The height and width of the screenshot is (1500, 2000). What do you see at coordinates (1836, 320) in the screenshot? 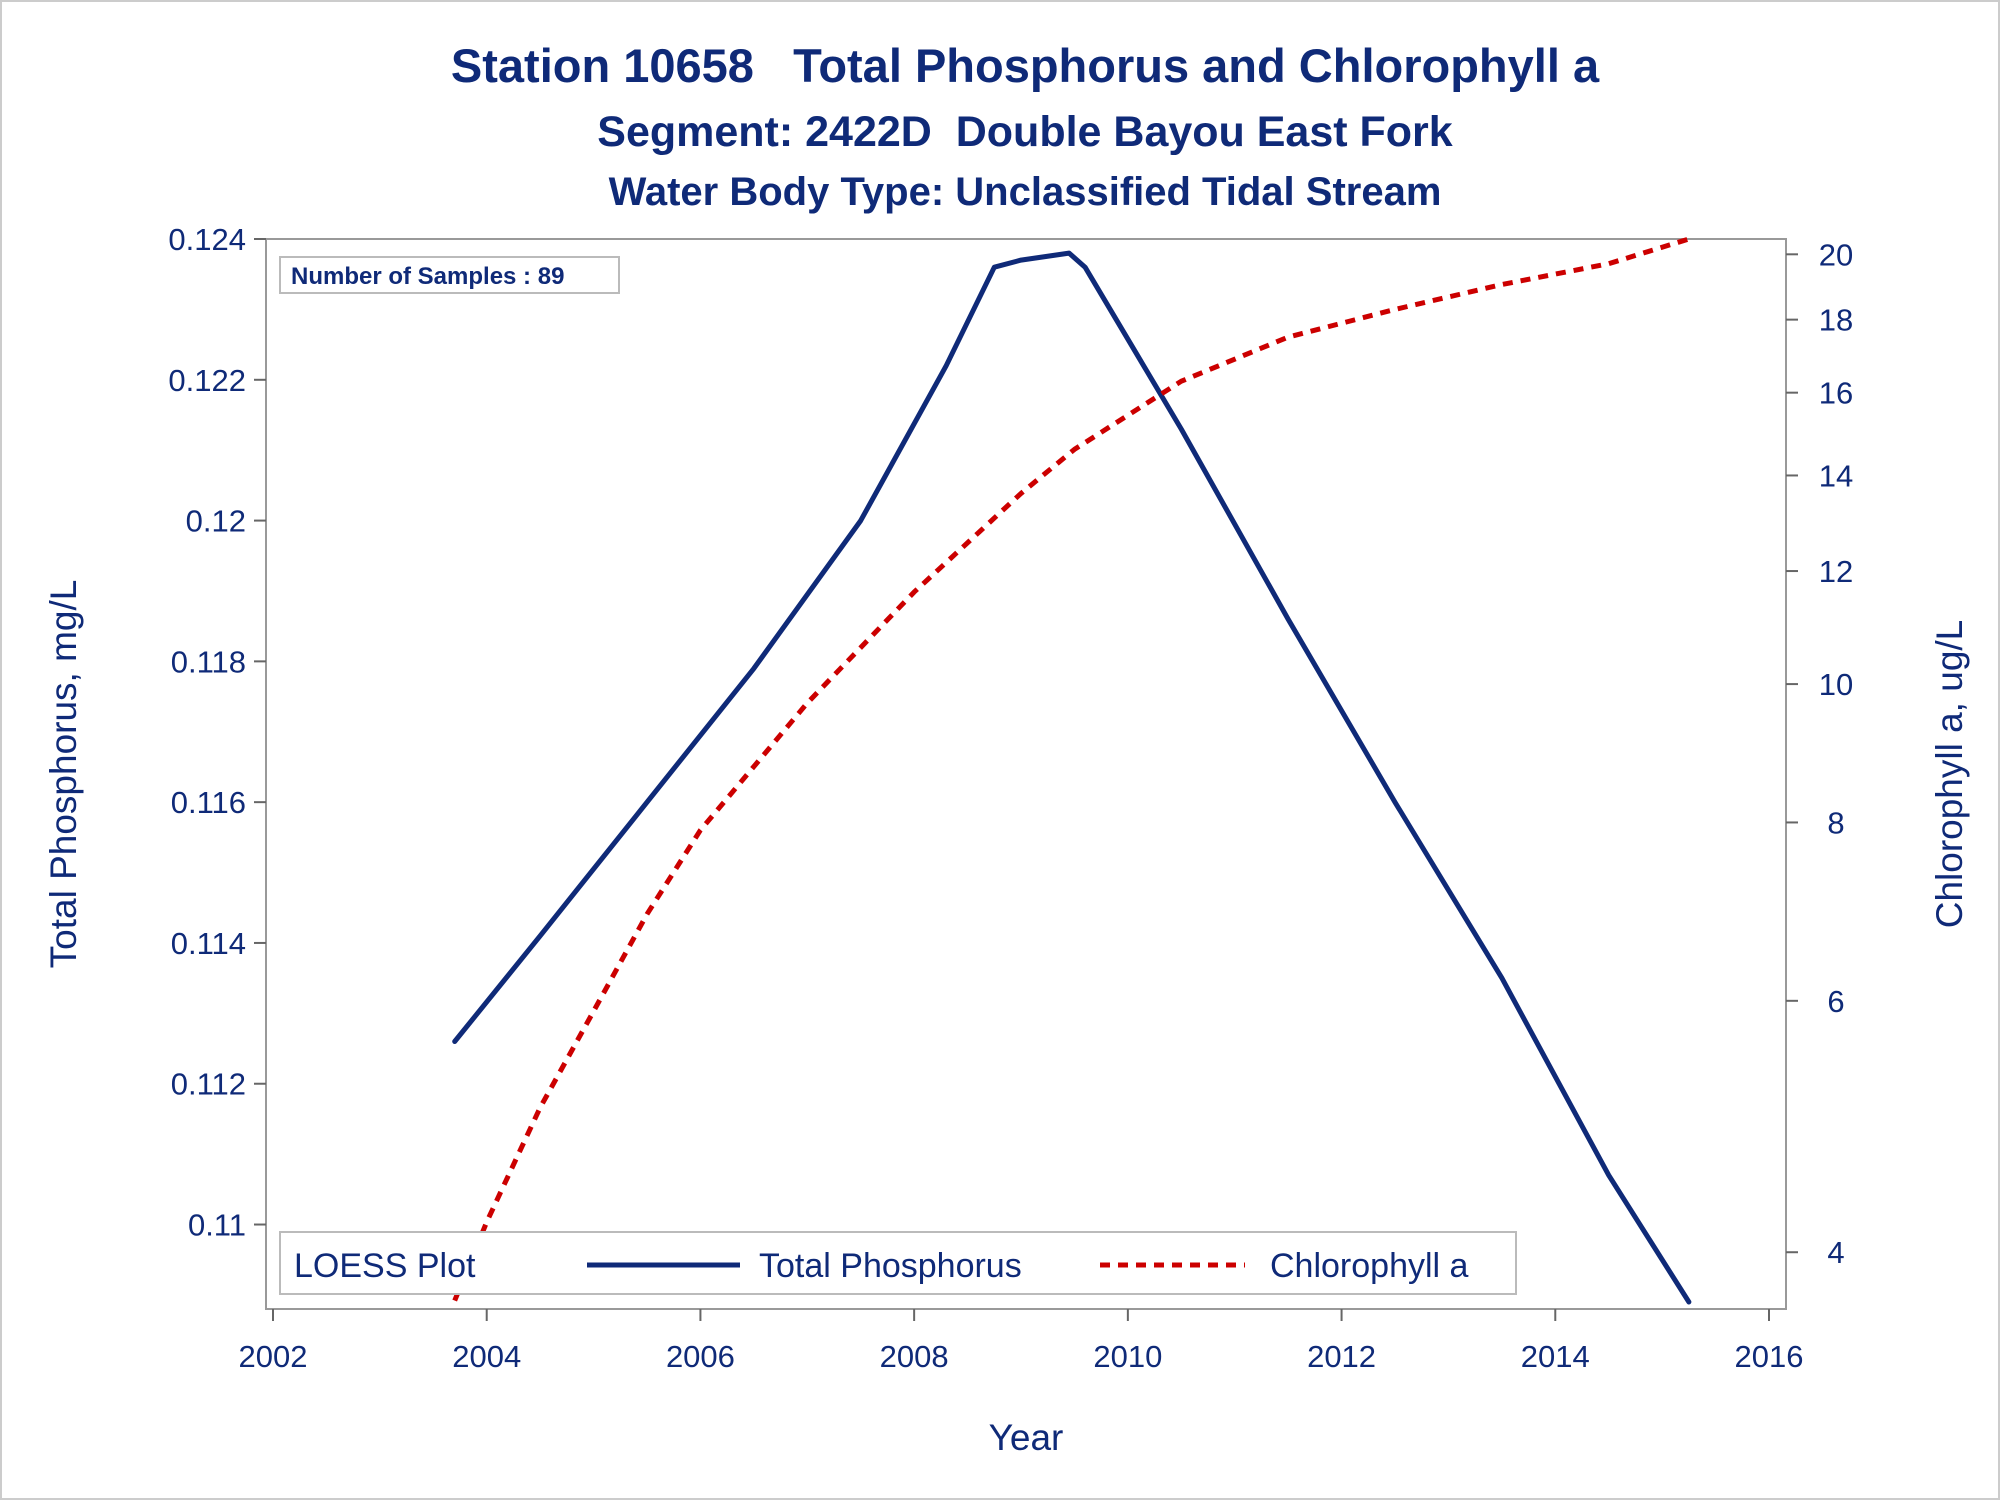
I see `y2-tick-label: 18` at bounding box center [1836, 320].